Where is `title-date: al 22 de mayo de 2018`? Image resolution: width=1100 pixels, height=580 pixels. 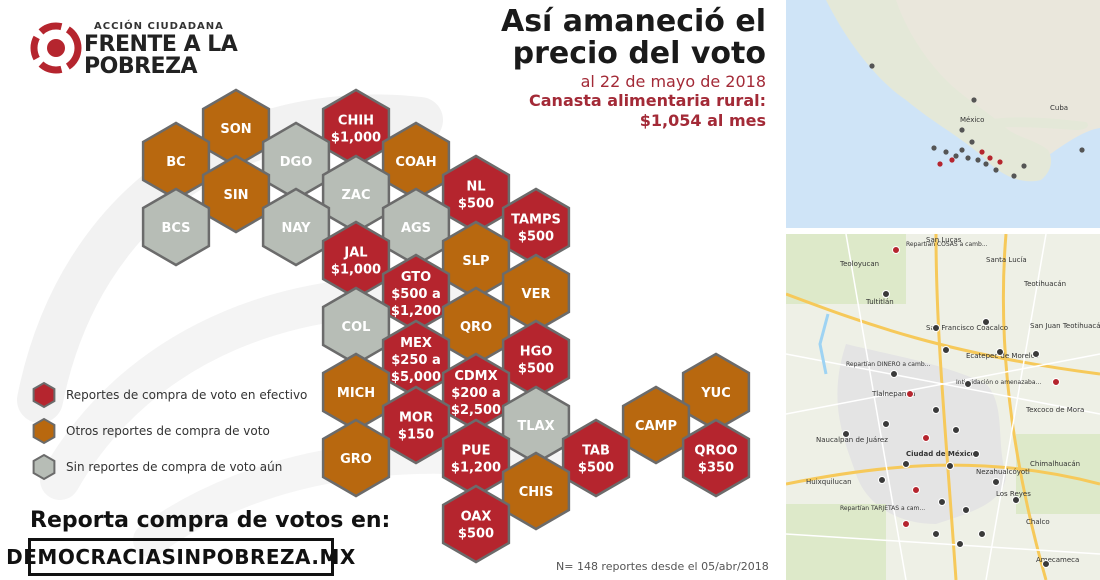 title-date: al 22 de mayo de 2018 is located at coordinates (673, 81).